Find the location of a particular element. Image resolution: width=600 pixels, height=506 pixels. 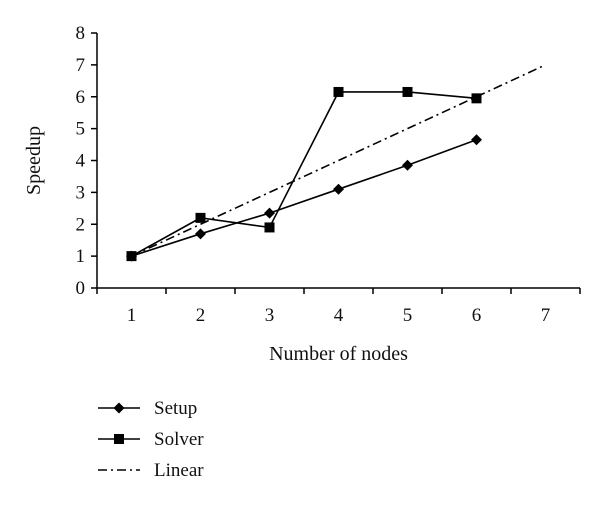

y-tick-label: 8 is located at coordinates (81, 33).